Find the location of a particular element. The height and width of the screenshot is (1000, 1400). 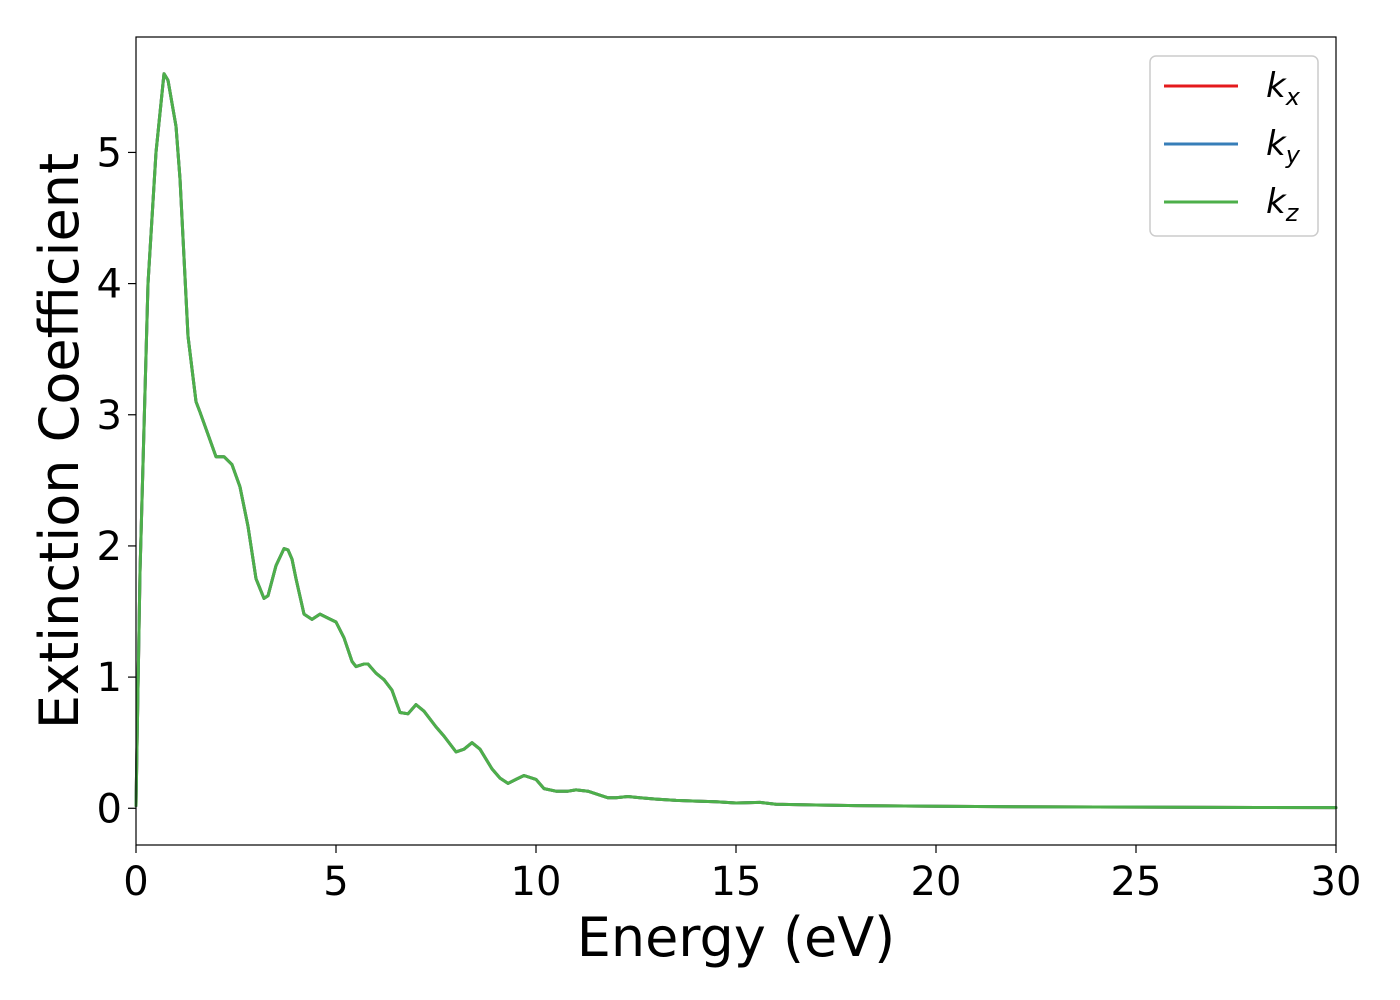

x-tick-label: 10 is located at coordinates (536, 882).